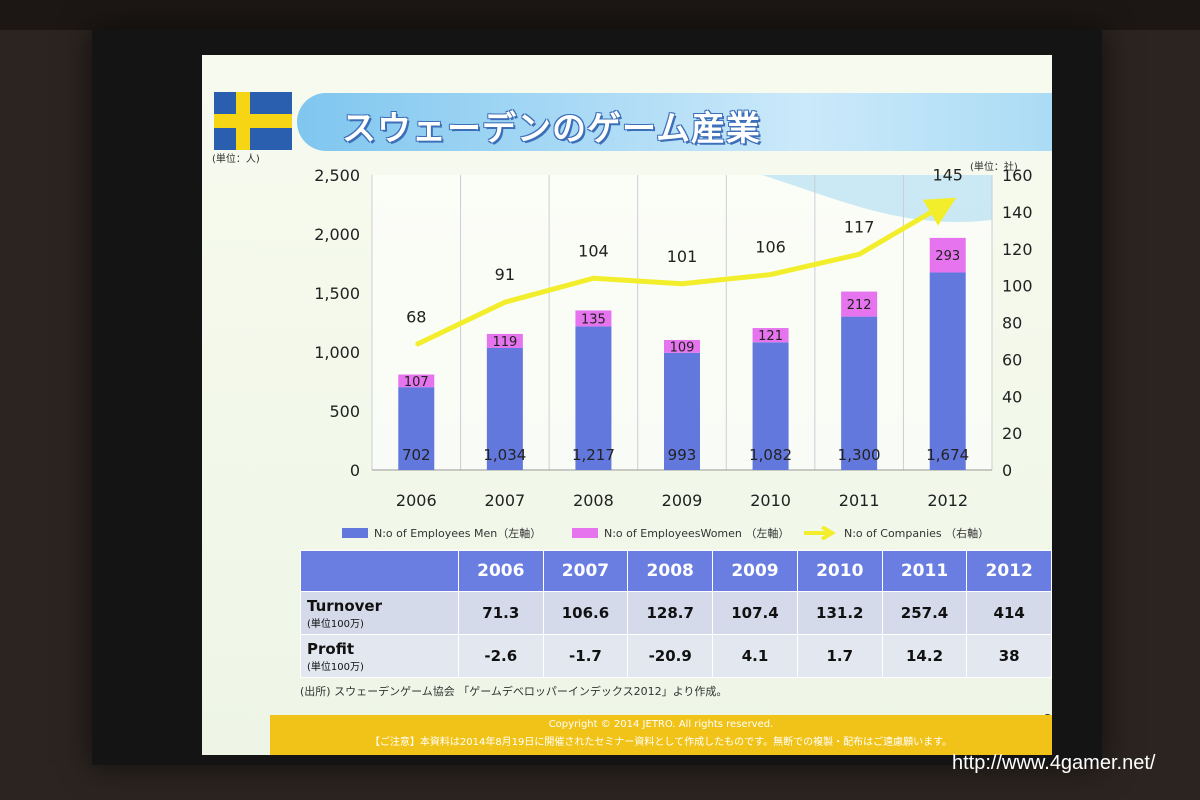 Image resolution: width=1200 pixels, height=800 pixels. What do you see at coordinates (859, 500) in the screenshot?
I see `x-axis-tick-label: 2011` at bounding box center [859, 500].